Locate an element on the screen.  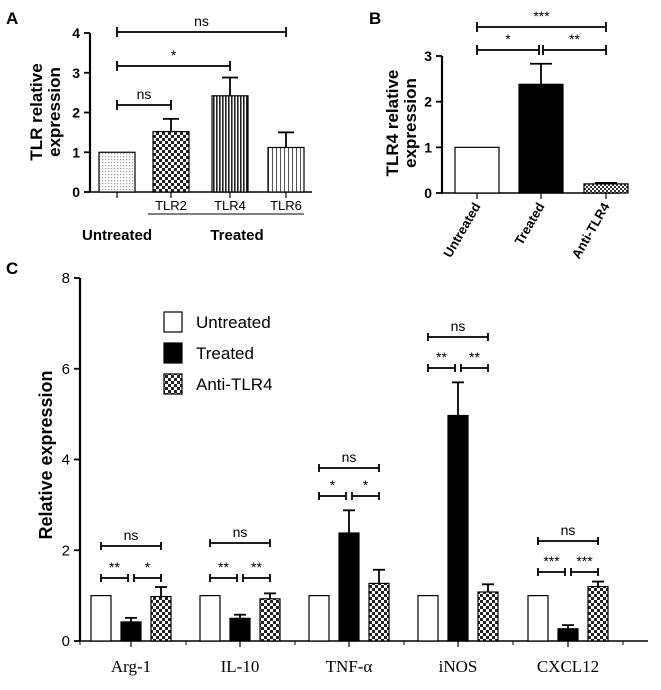
panel-c-sig-1: ** is located at coordinates (114, 570).